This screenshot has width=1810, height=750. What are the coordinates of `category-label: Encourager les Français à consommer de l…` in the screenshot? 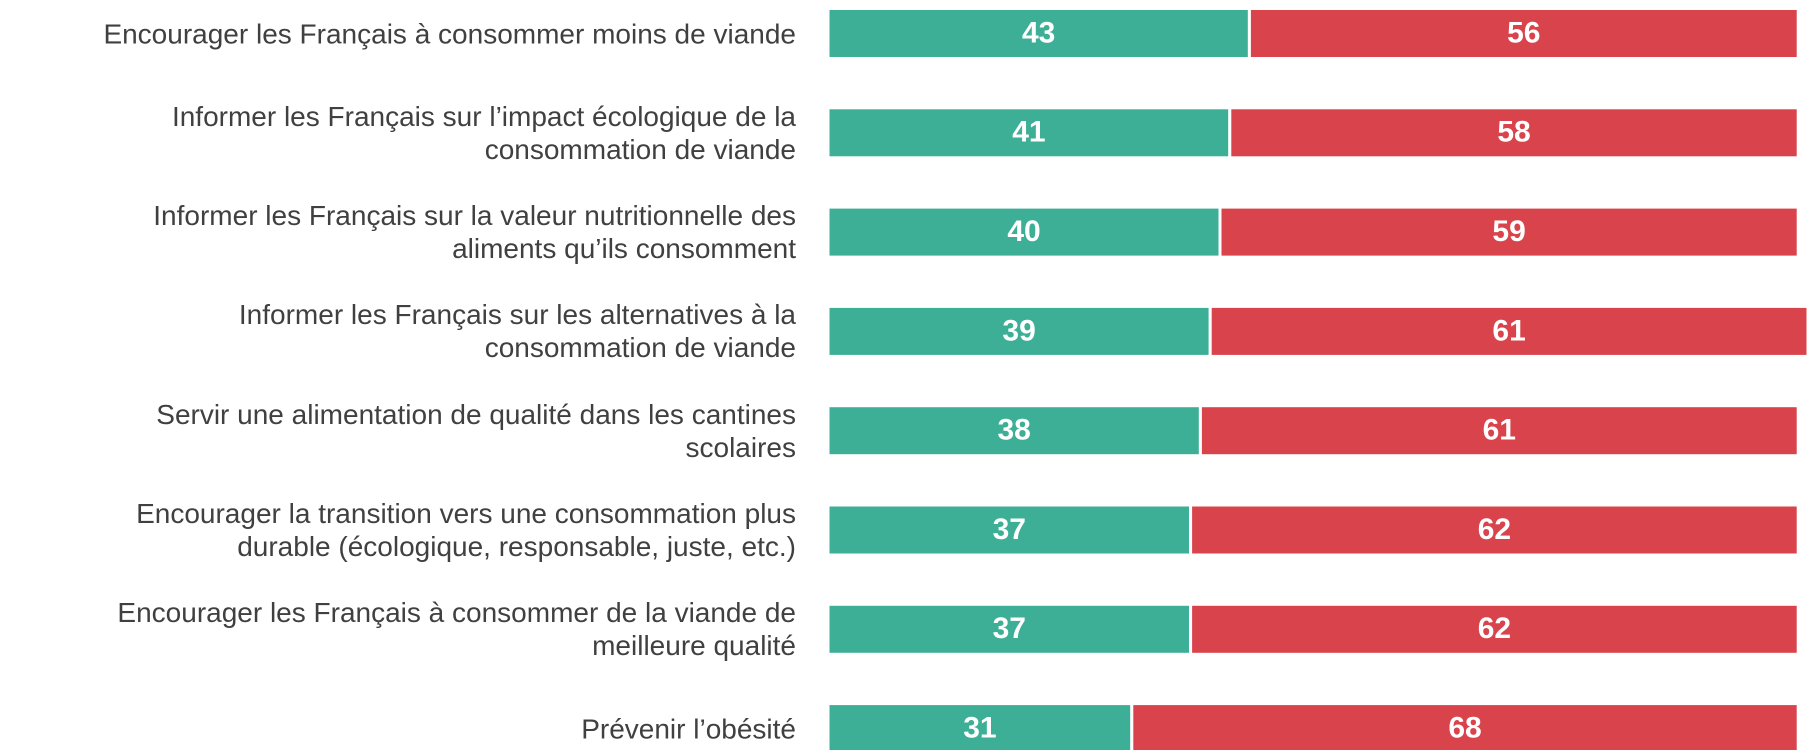 It's located at (456, 629).